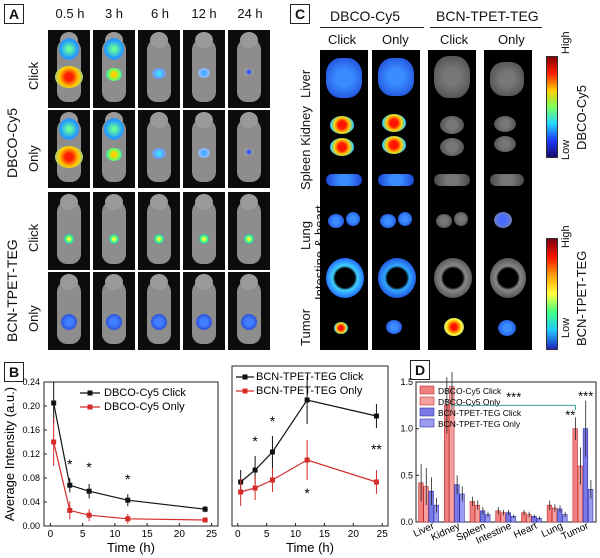 This screenshot has width=600, height=558. What do you see at coordinates (396, 180) in the screenshot?
I see `spleen-organ` at bounding box center [396, 180].